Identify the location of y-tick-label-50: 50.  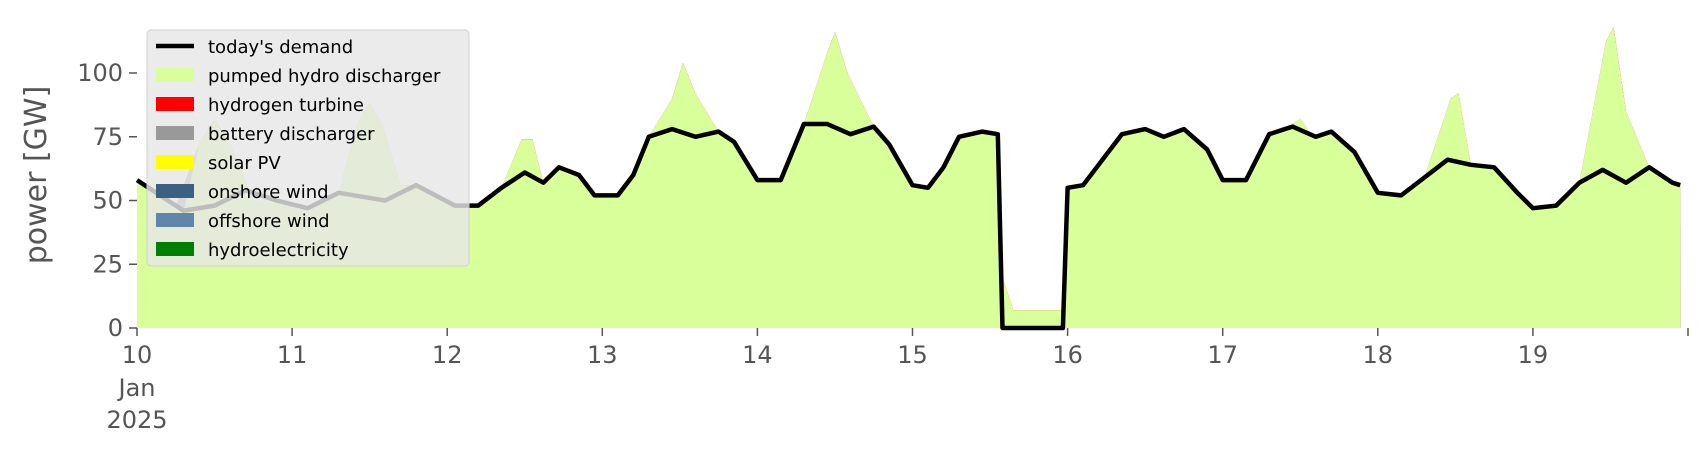
(107, 201).